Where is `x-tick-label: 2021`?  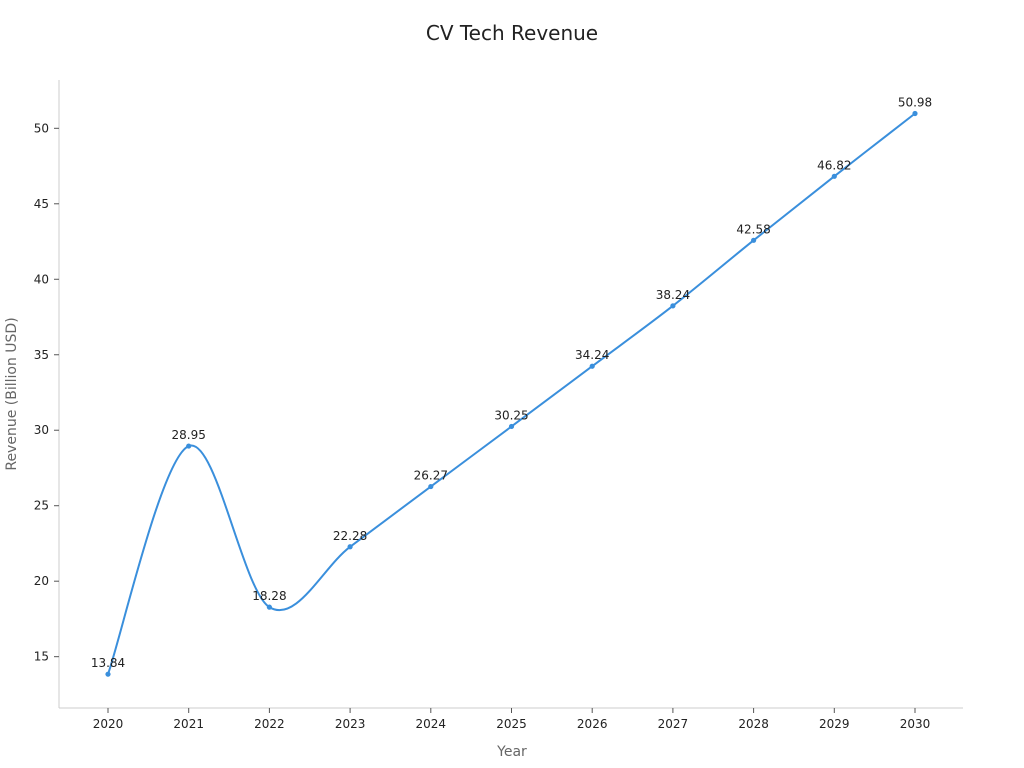
x-tick-label: 2021 is located at coordinates (188, 724).